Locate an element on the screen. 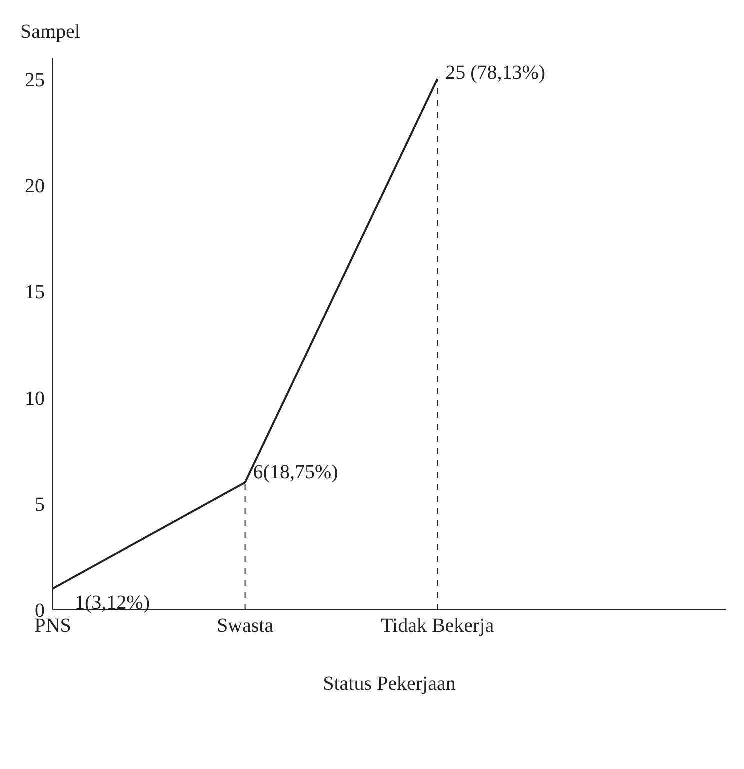 Image resolution: width=744 pixels, height=769 pixels. y-axis-title: Sampel is located at coordinates (50, 32).